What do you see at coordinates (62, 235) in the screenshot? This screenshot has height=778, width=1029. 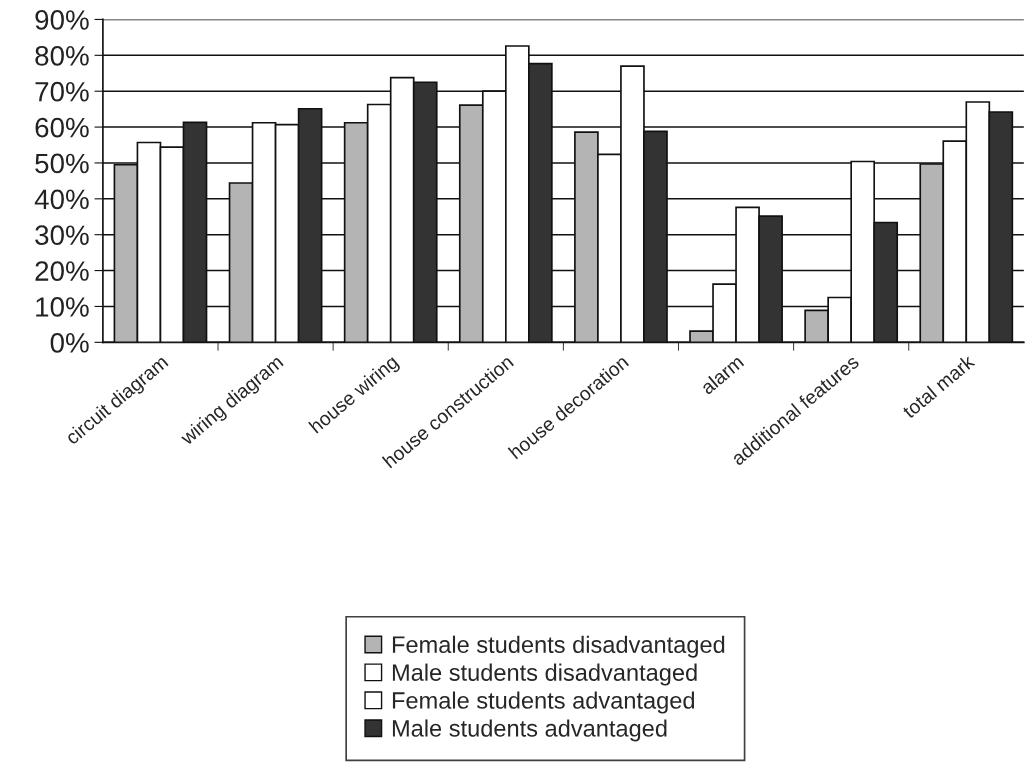 I see `y-tick-label: 30%` at bounding box center [62, 235].